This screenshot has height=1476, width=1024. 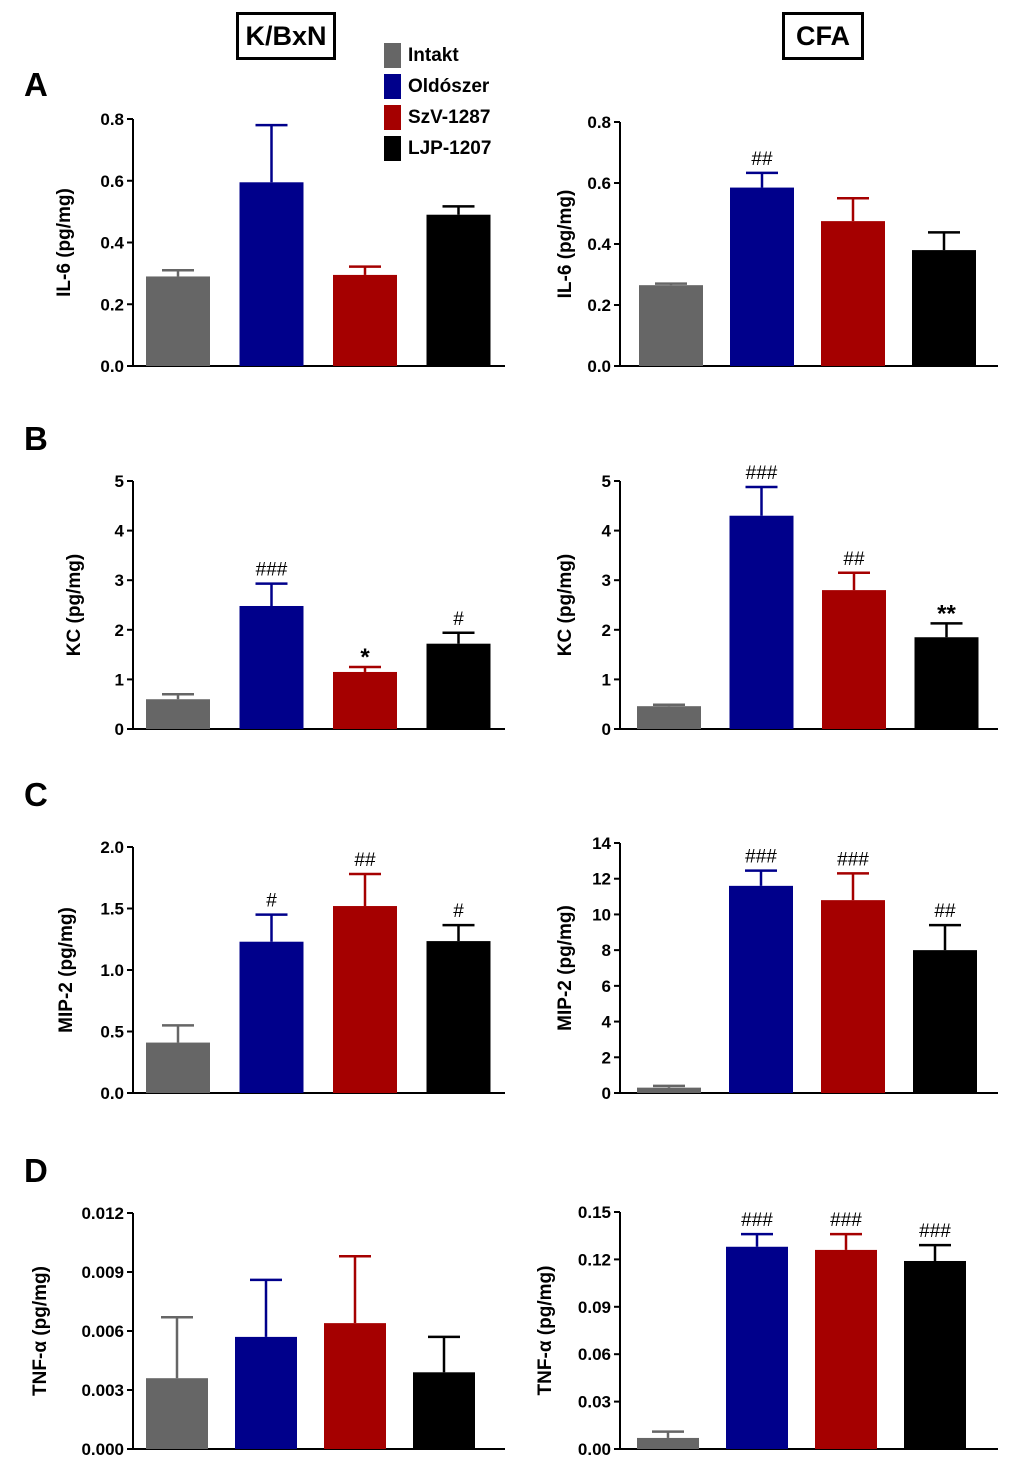 I want to click on chart-b-kbxn-ytick-label: 1, so click(x=119, y=679).